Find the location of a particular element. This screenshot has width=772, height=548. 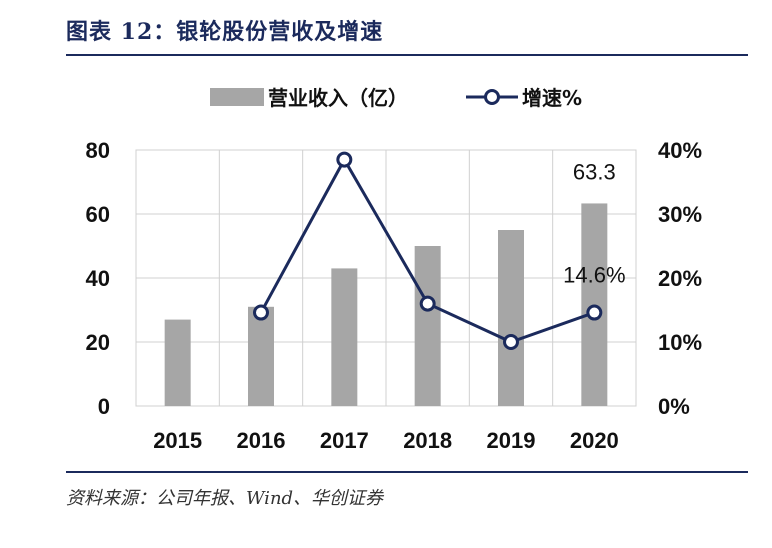

y-right-tick-label: 40% is located at coordinates (680, 150).